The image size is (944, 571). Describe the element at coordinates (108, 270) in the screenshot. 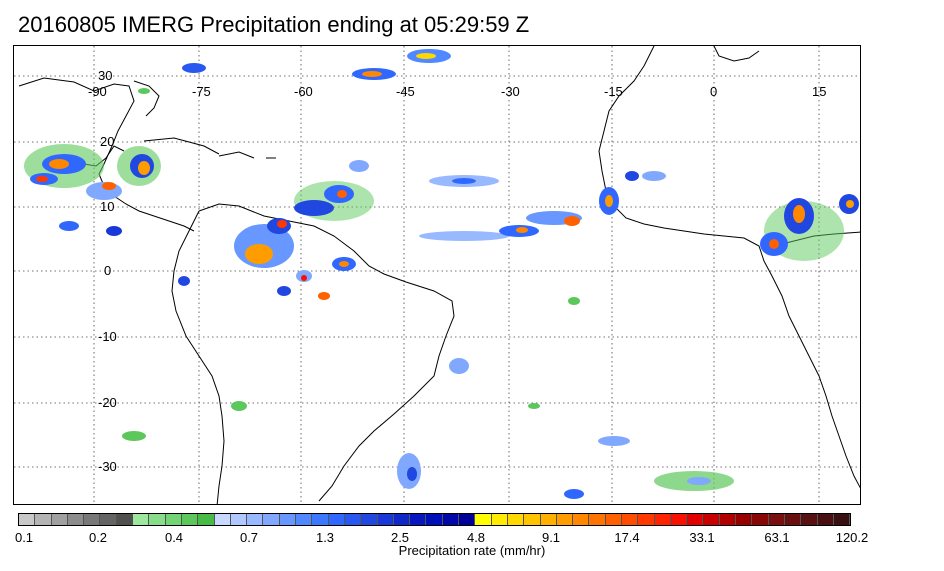

I see `lat-label-0: 0` at that location.